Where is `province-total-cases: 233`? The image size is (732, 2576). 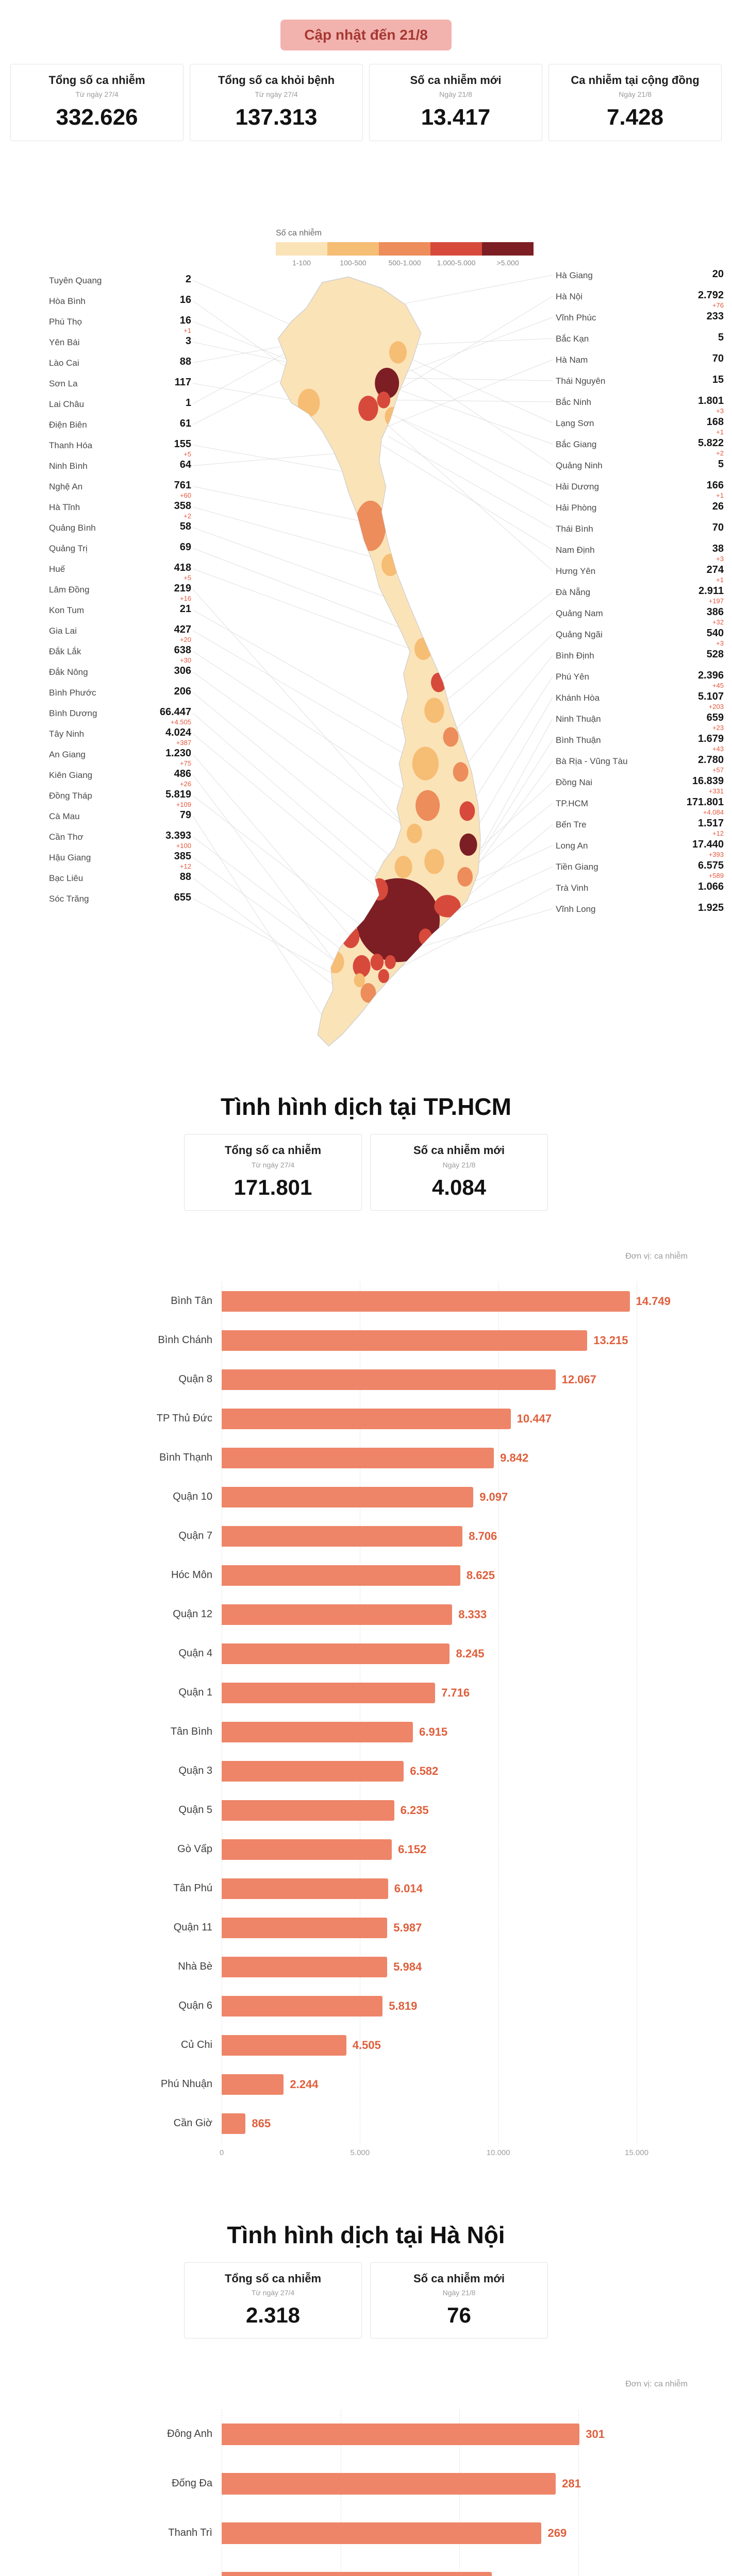 province-total-cases: 233 is located at coordinates (715, 317).